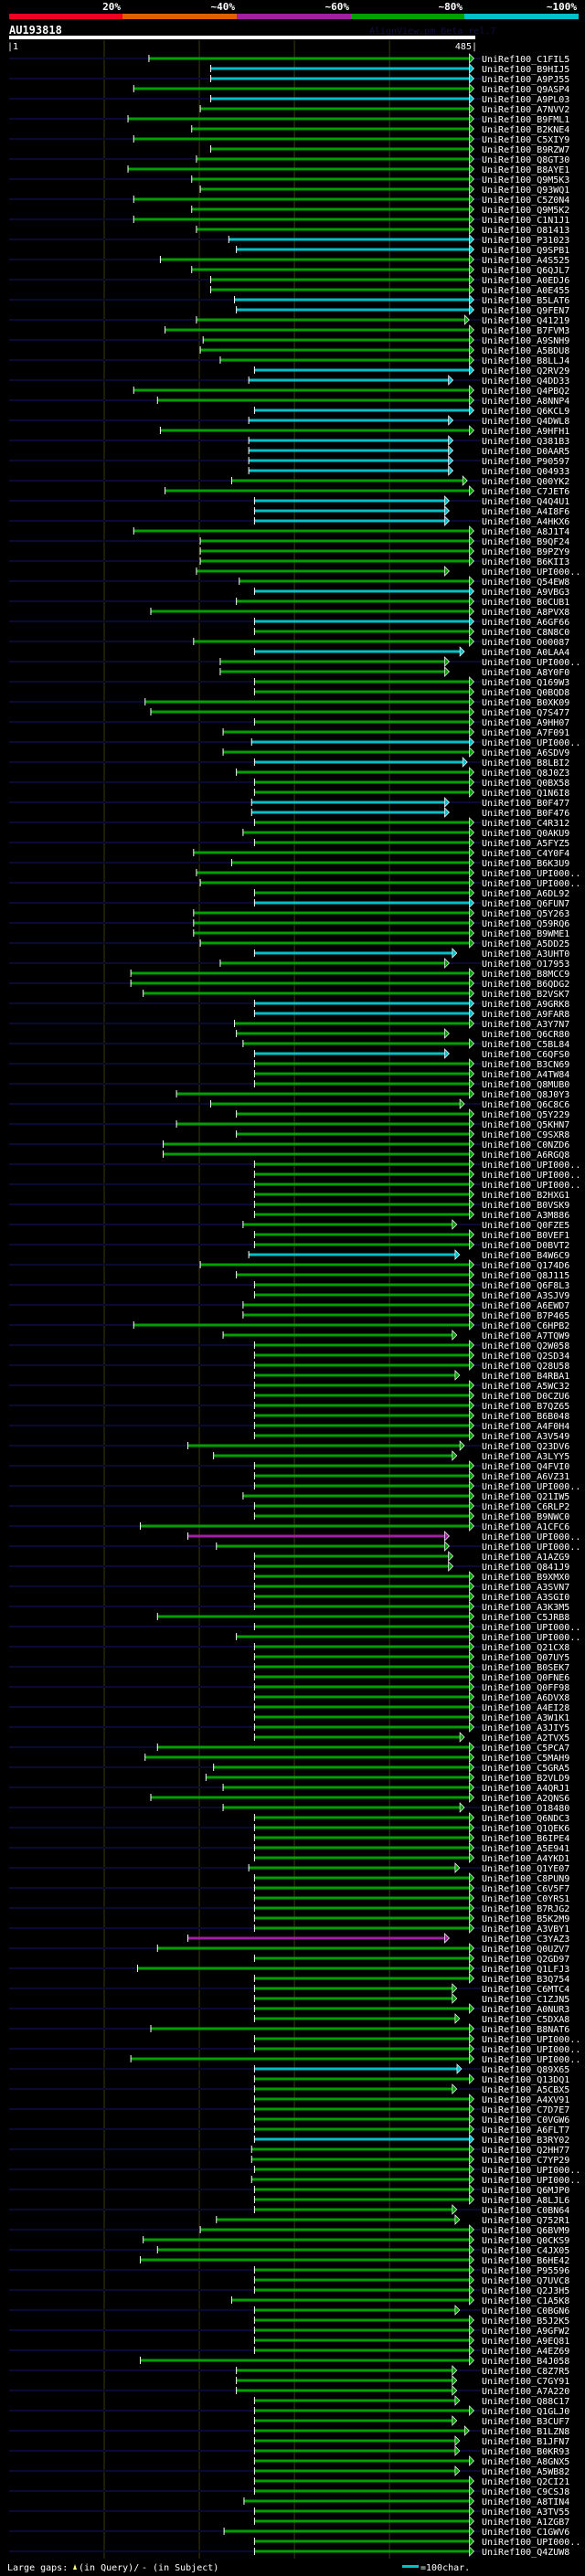 The height and width of the screenshot is (2576, 585). What do you see at coordinates (289, 682) in the screenshot?
I see `hit-row: UniRef100_Q169W3` at bounding box center [289, 682].